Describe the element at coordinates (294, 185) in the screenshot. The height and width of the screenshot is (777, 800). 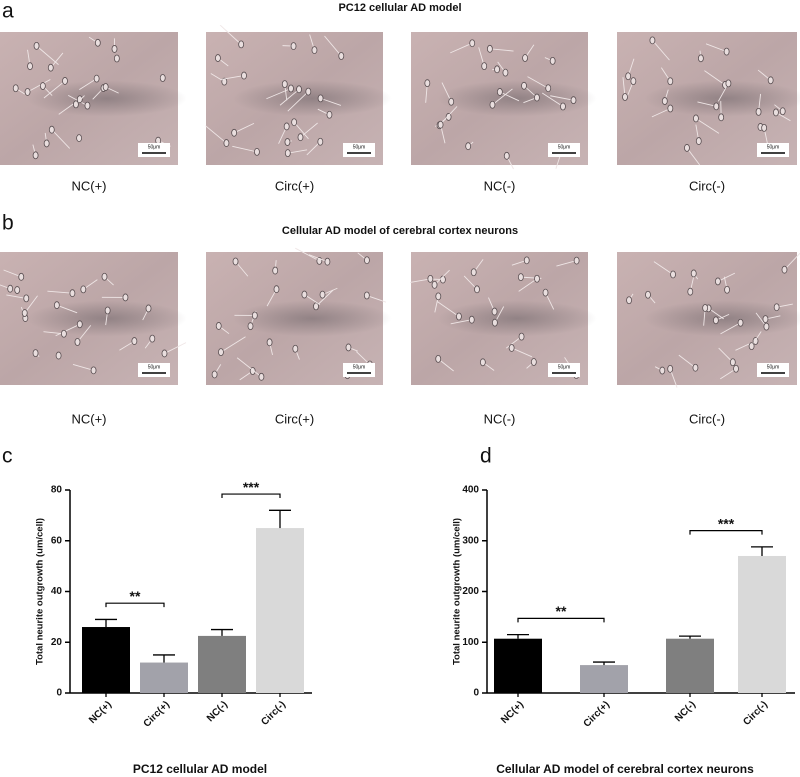
I see `image-label: Circ(+)` at that location.